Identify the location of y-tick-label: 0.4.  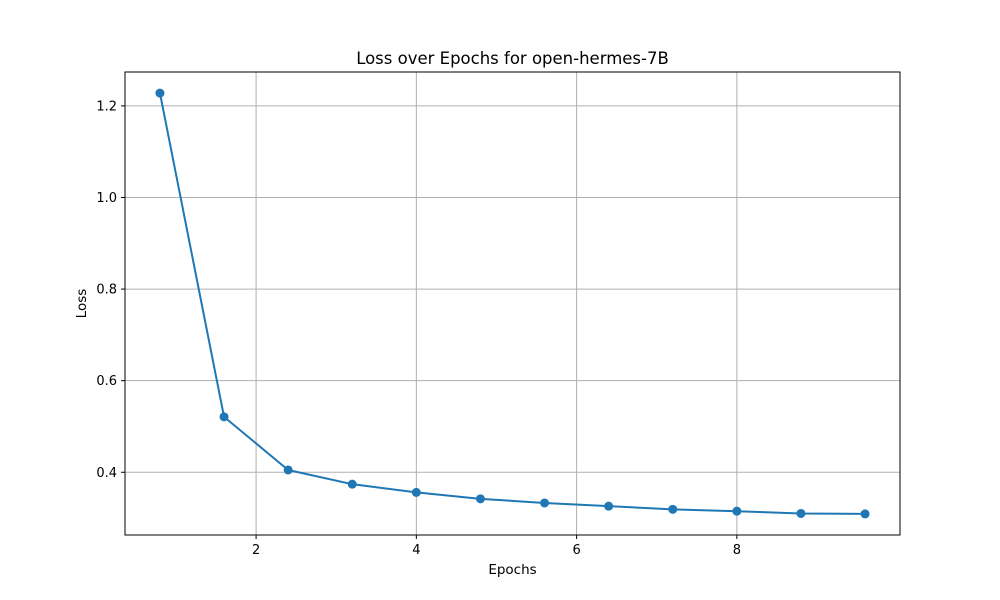
(106, 473).